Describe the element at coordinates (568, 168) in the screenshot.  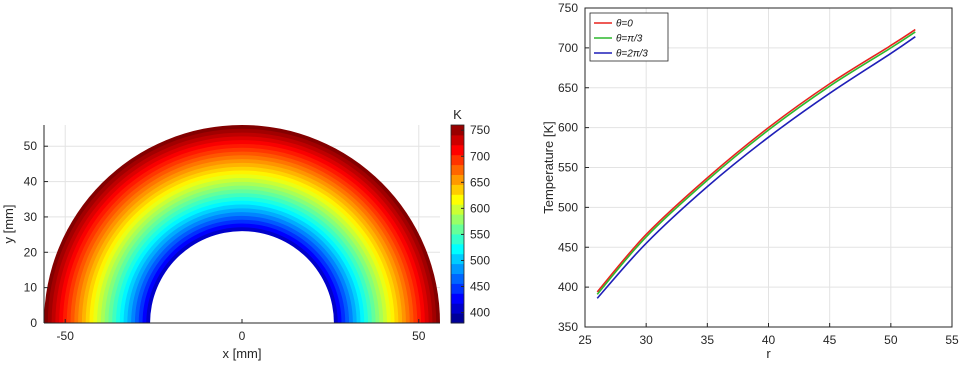
I see `line-y-tick-label: 550` at that location.